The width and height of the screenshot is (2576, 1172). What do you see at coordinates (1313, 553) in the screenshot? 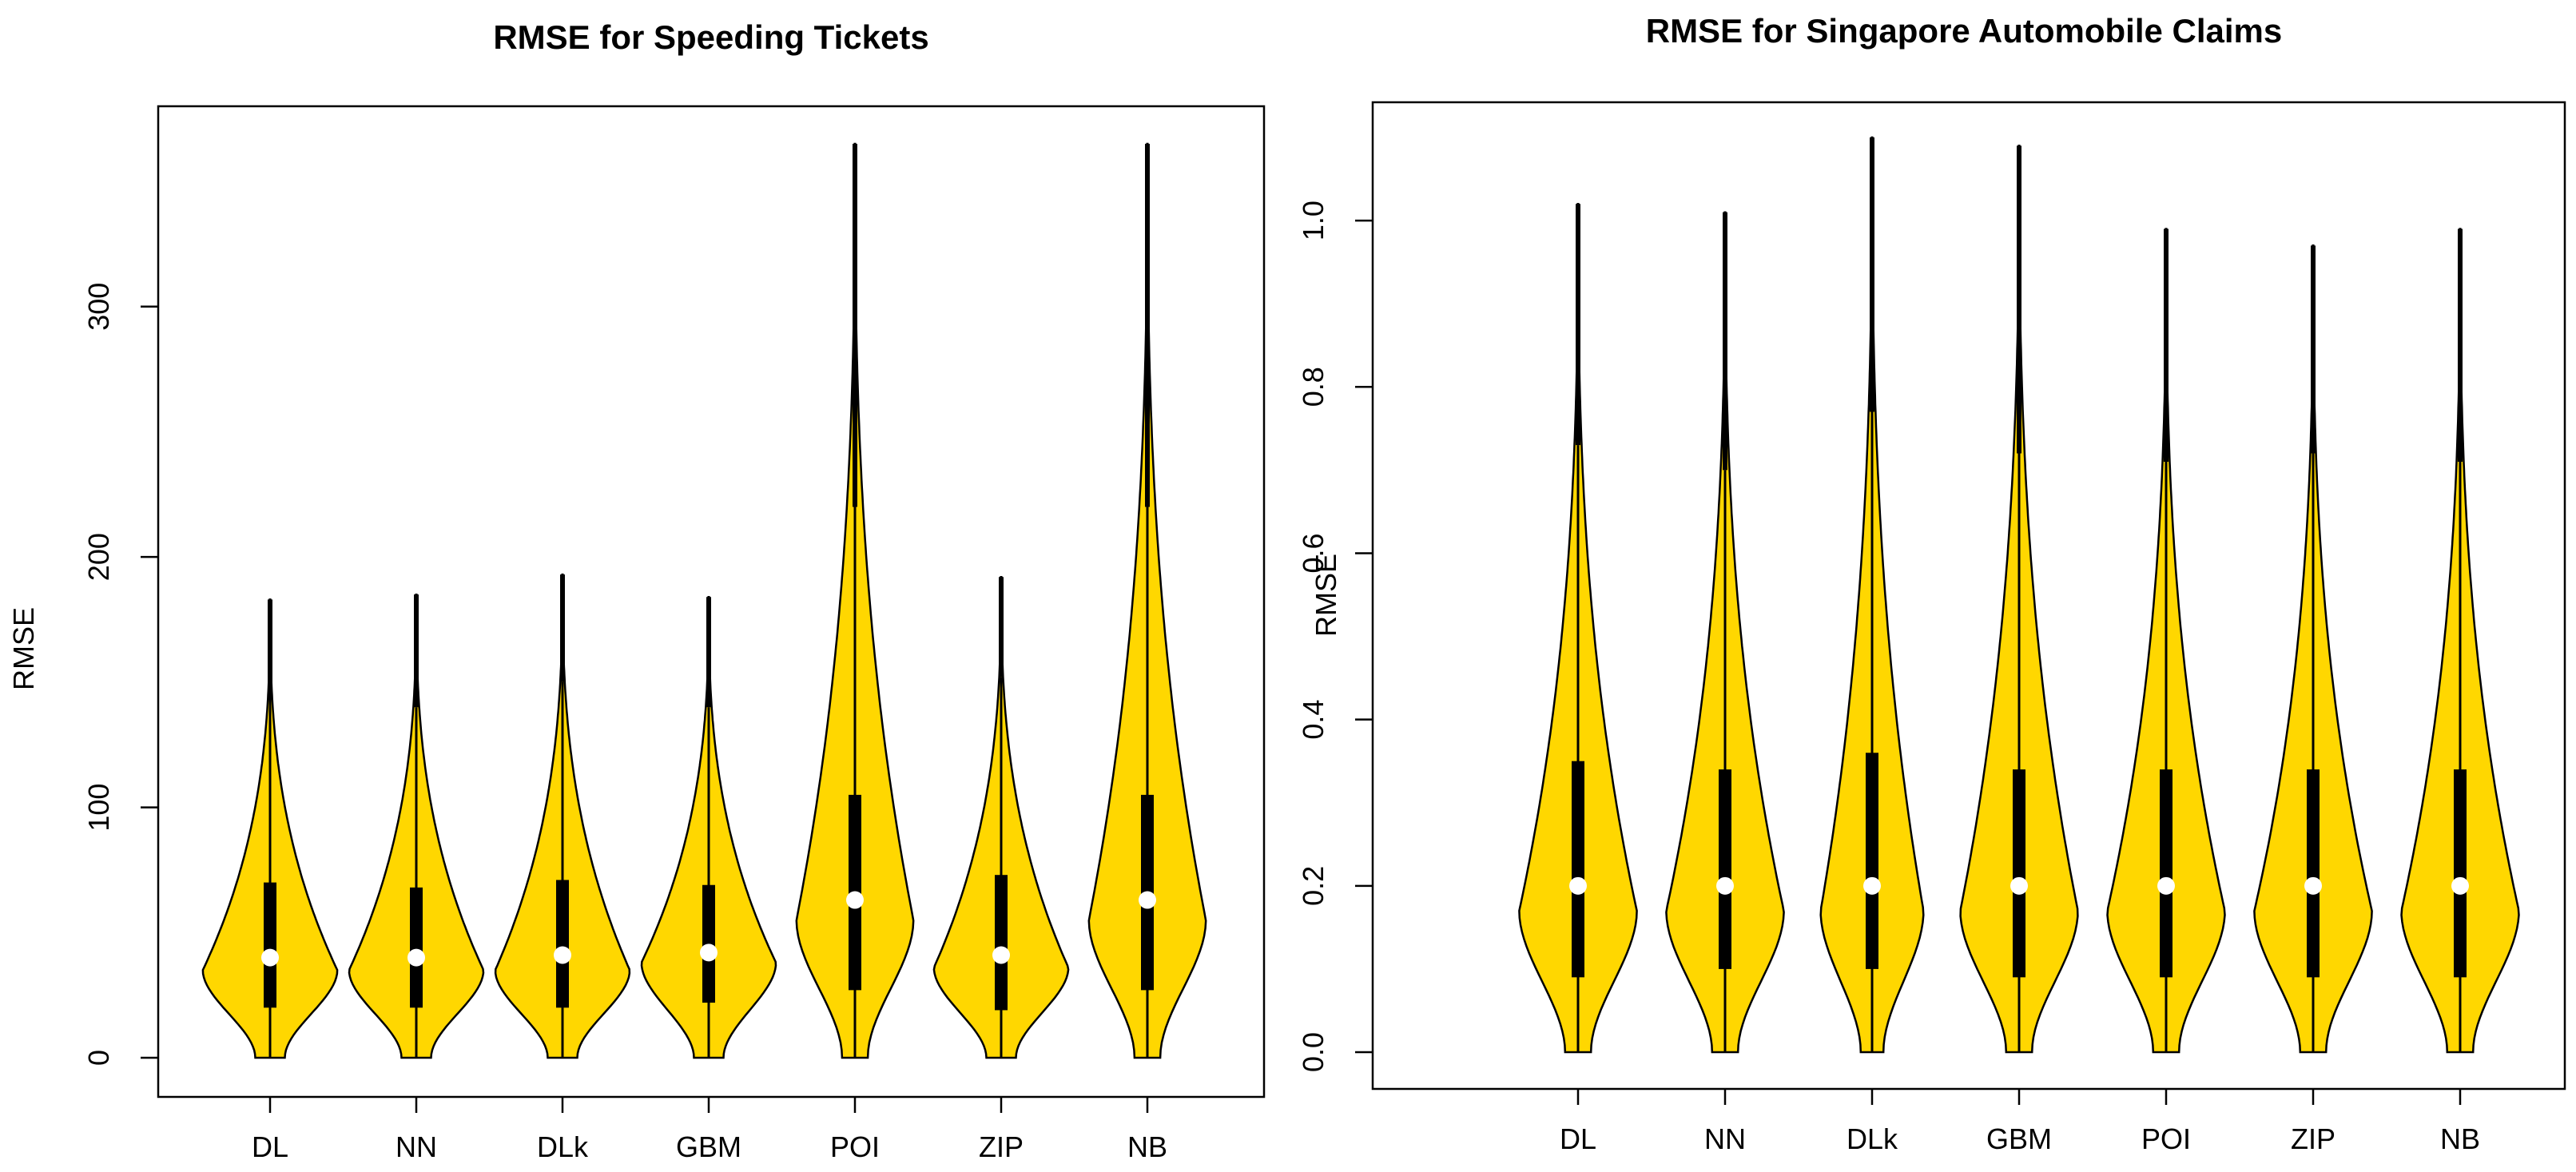
I see `y-tick-label: 0.6` at bounding box center [1313, 553].